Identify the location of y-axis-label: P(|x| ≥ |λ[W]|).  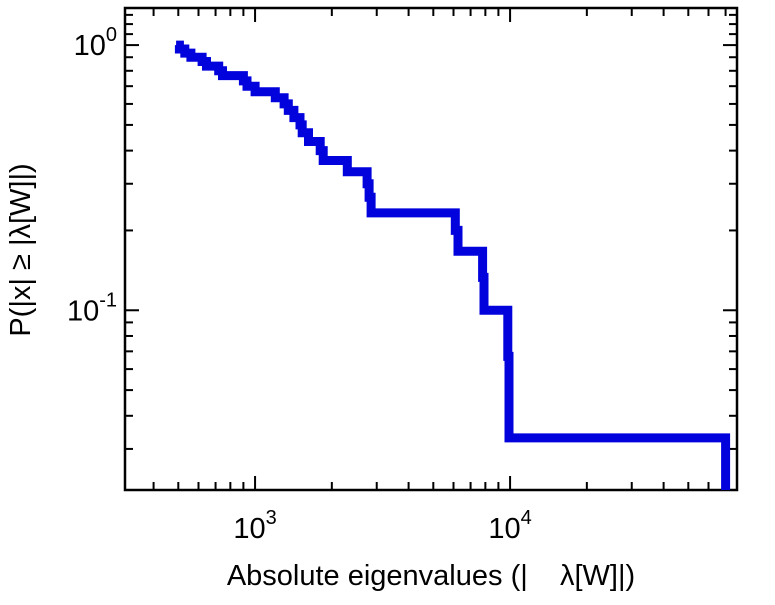
(21, 249).